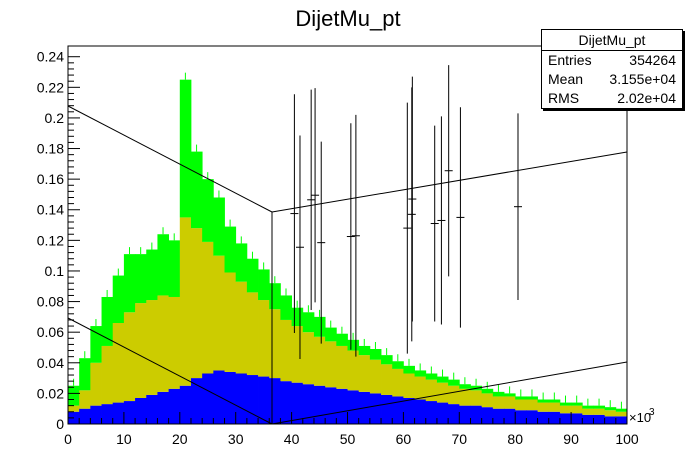 The image size is (696, 472). What do you see at coordinates (387, 360) in the screenshot?
I see `bar-series2-bin28` at bounding box center [387, 360].